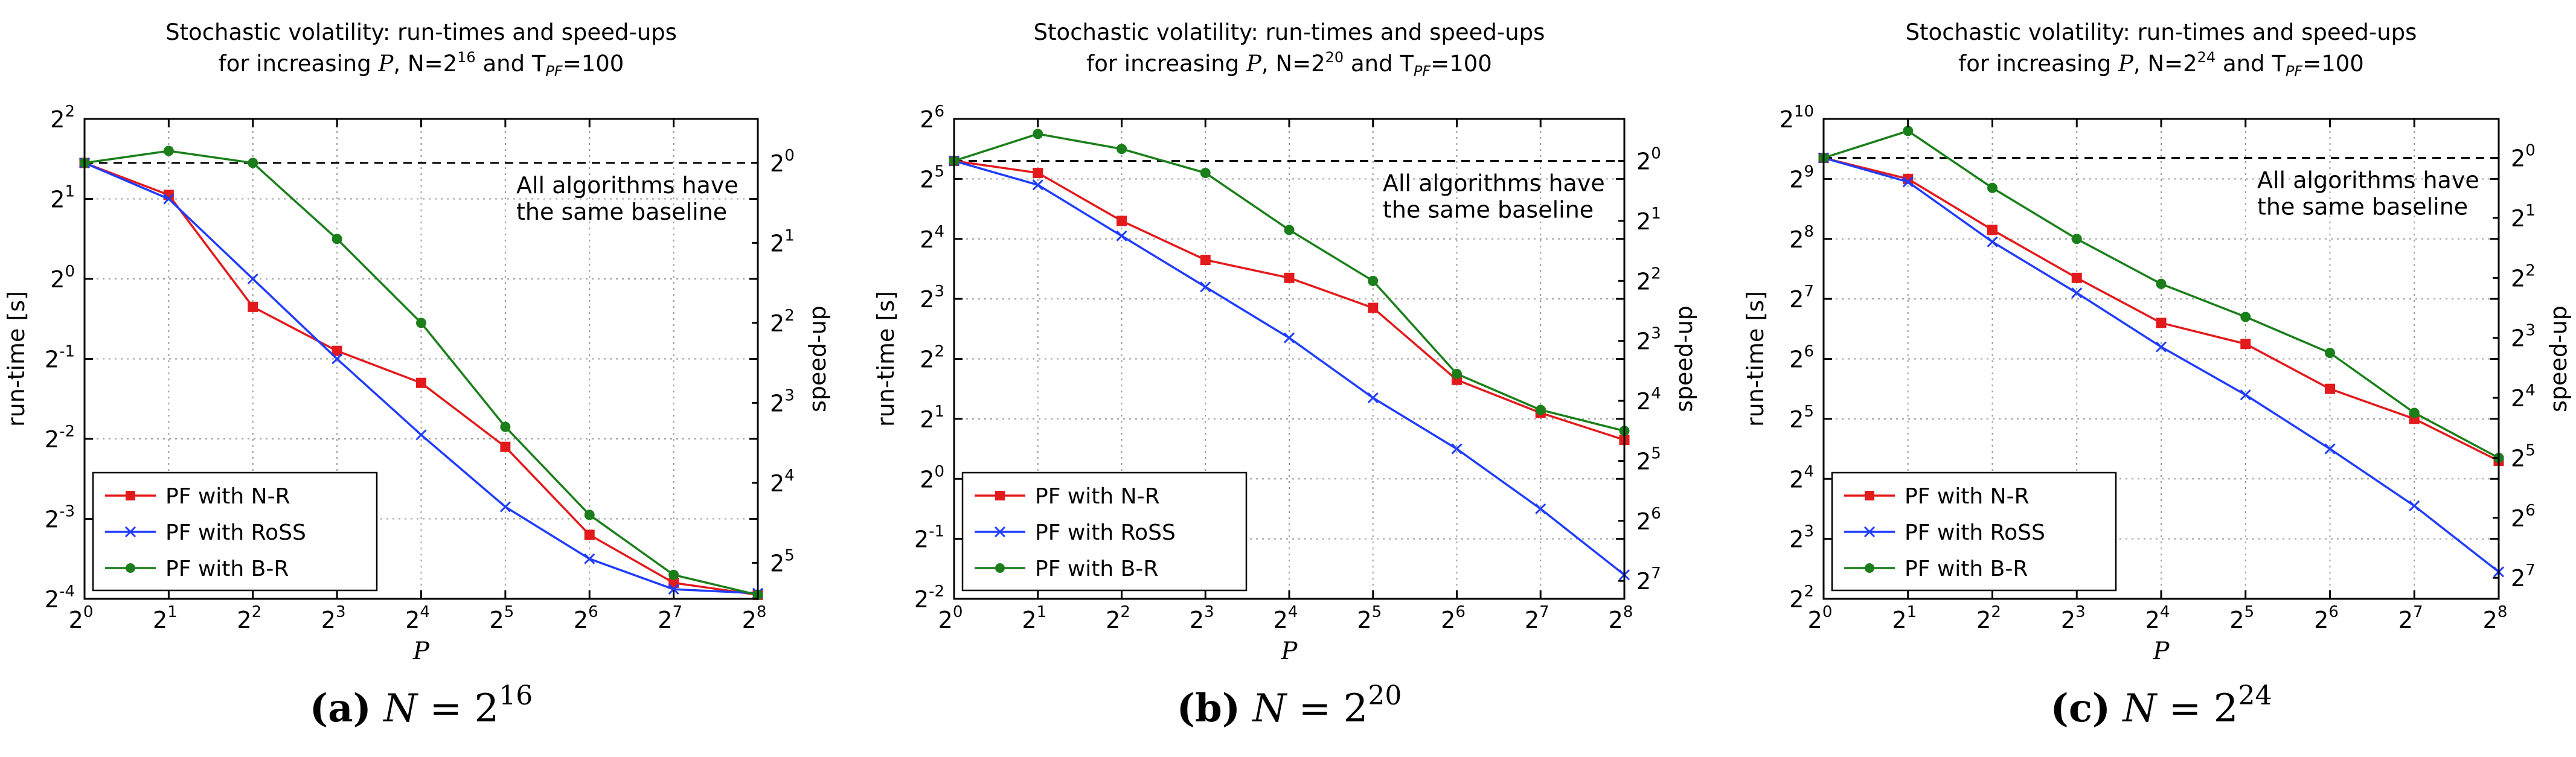 Image resolution: width=2576 pixels, height=757 pixels. Describe the element at coordinates (1797, 118) in the screenshot. I see `y-tick-label: 210` at that location.